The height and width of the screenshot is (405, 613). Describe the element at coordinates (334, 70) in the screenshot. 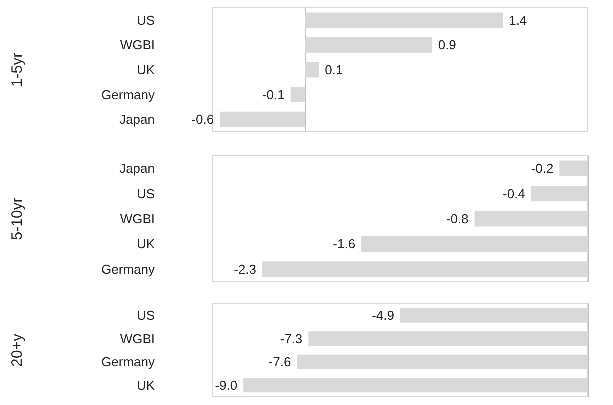

I see `data-label: 0.1` at that location.